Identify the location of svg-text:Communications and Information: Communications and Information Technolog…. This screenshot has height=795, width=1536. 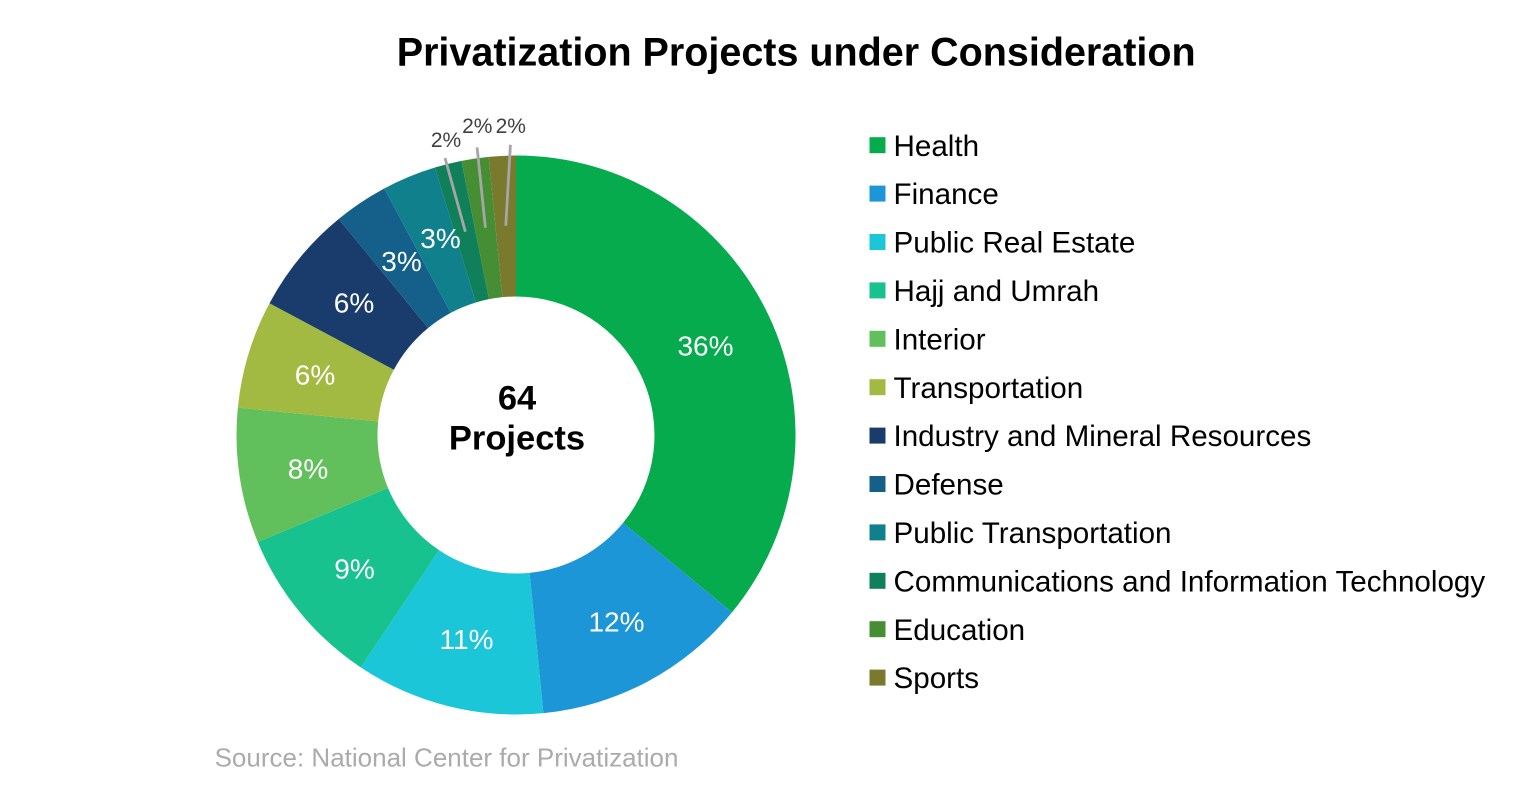
(1190, 581).